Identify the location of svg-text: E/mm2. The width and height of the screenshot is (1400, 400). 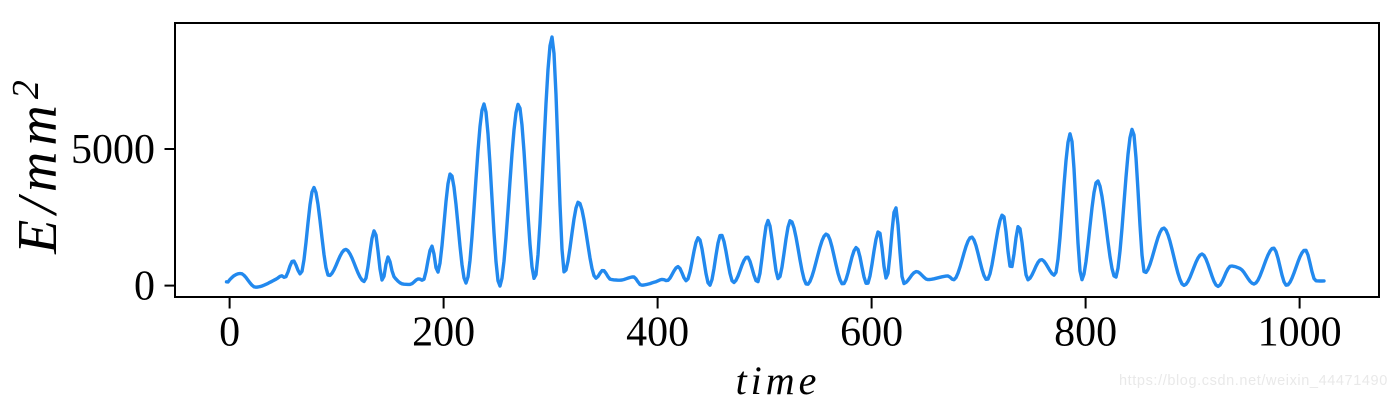
(37, 164).